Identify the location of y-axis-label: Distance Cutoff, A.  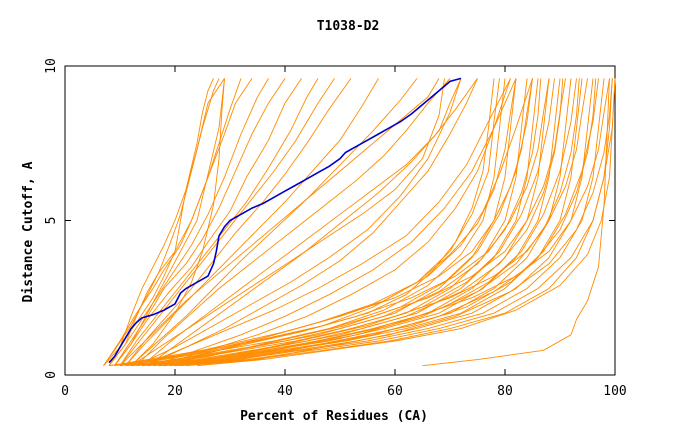
(28, 231).